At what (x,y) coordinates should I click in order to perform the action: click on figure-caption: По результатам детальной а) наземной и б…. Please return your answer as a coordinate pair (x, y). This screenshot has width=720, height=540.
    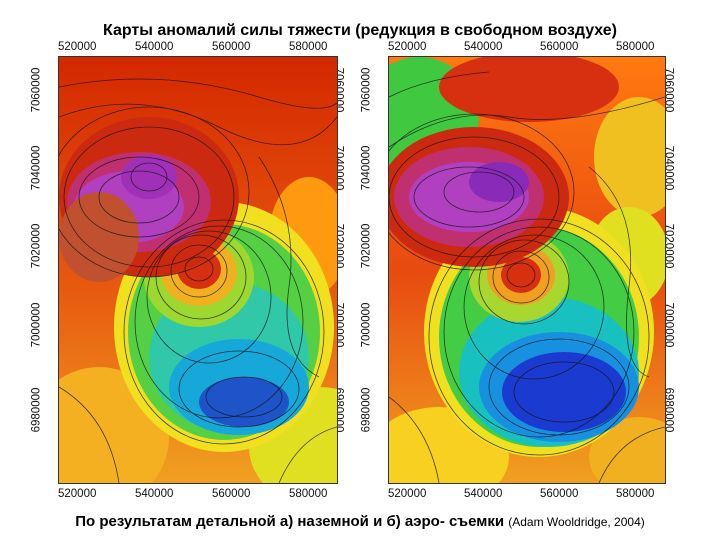
    Looking at the image, I should click on (360, 521).